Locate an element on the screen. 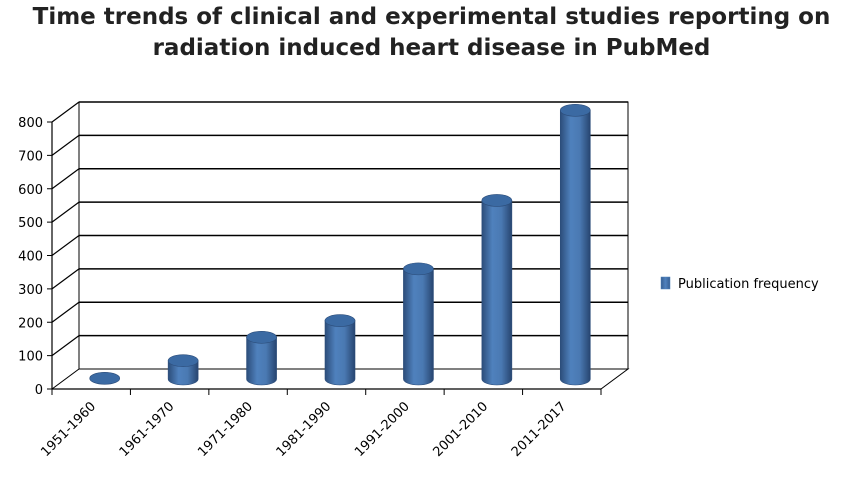  legend-swatch is located at coordinates (665, 283).